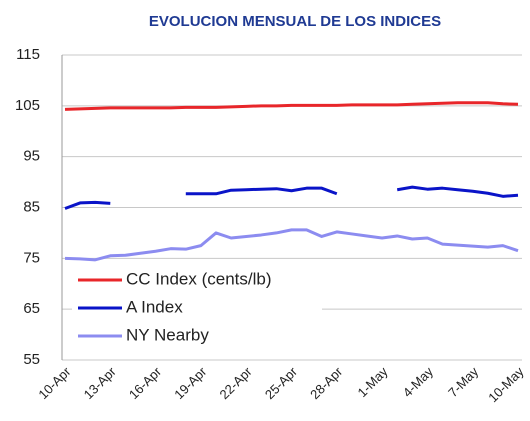 This screenshot has width=530, height=421. I want to click on x-tick-label: 7-May, so click(463, 382).